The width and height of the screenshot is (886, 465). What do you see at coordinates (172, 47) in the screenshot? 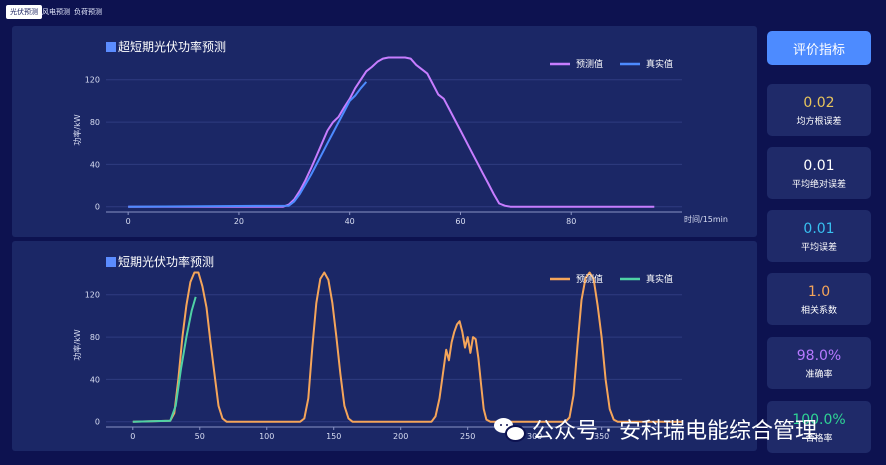
I see `chart-title-text: 超短期光伏功率预测` at bounding box center [172, 47].